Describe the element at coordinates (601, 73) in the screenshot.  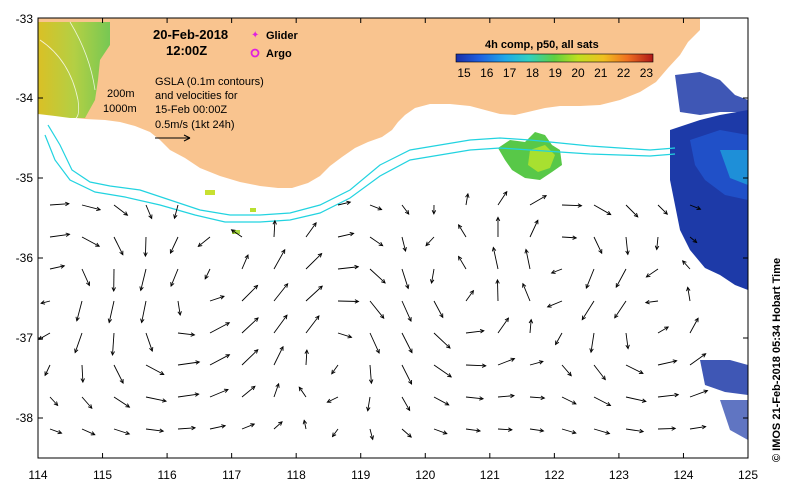
I see `colorbar-tick-label: 21` at that location.